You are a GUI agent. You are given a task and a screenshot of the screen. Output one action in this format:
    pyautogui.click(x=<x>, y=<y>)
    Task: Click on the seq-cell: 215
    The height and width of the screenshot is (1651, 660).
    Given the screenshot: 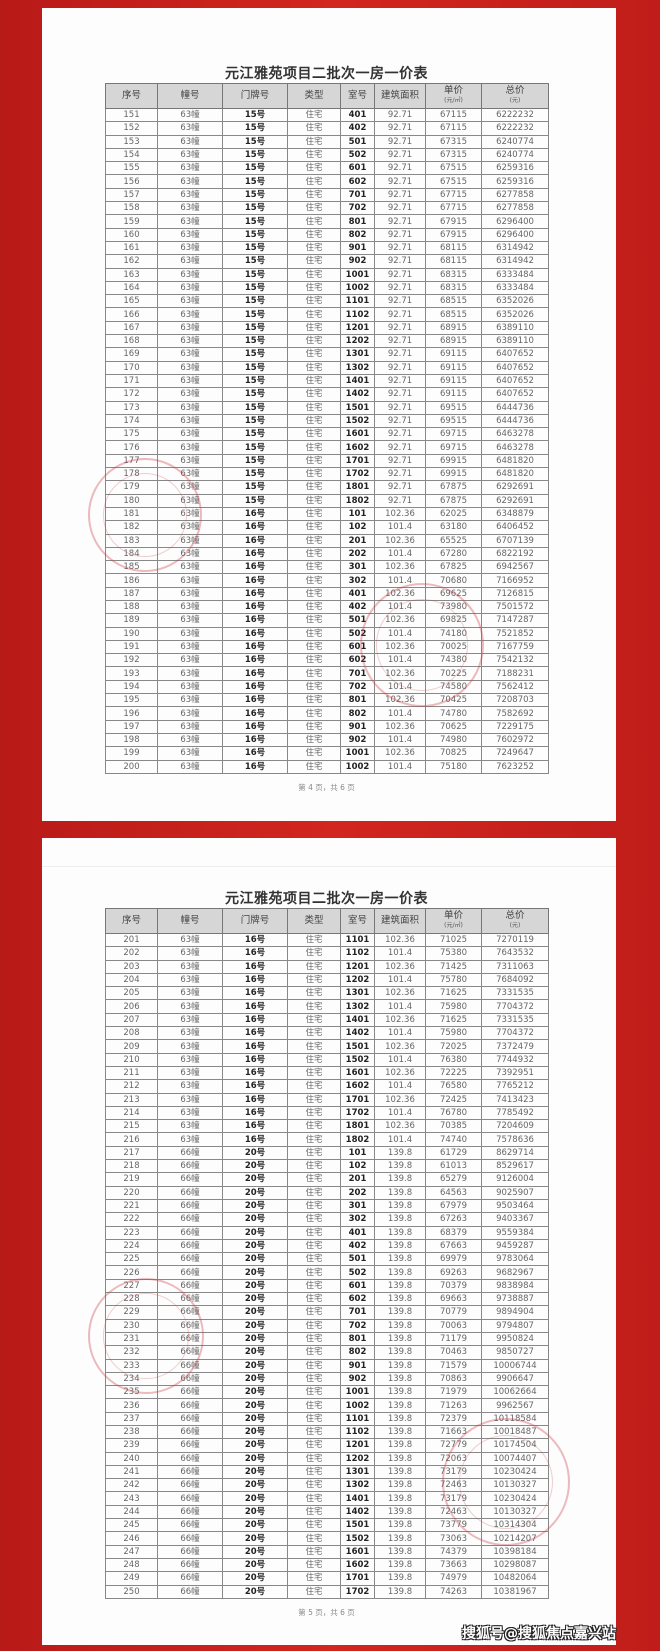 What is the action you would take?
    pyautogui.click(x=131, y=1126)
    